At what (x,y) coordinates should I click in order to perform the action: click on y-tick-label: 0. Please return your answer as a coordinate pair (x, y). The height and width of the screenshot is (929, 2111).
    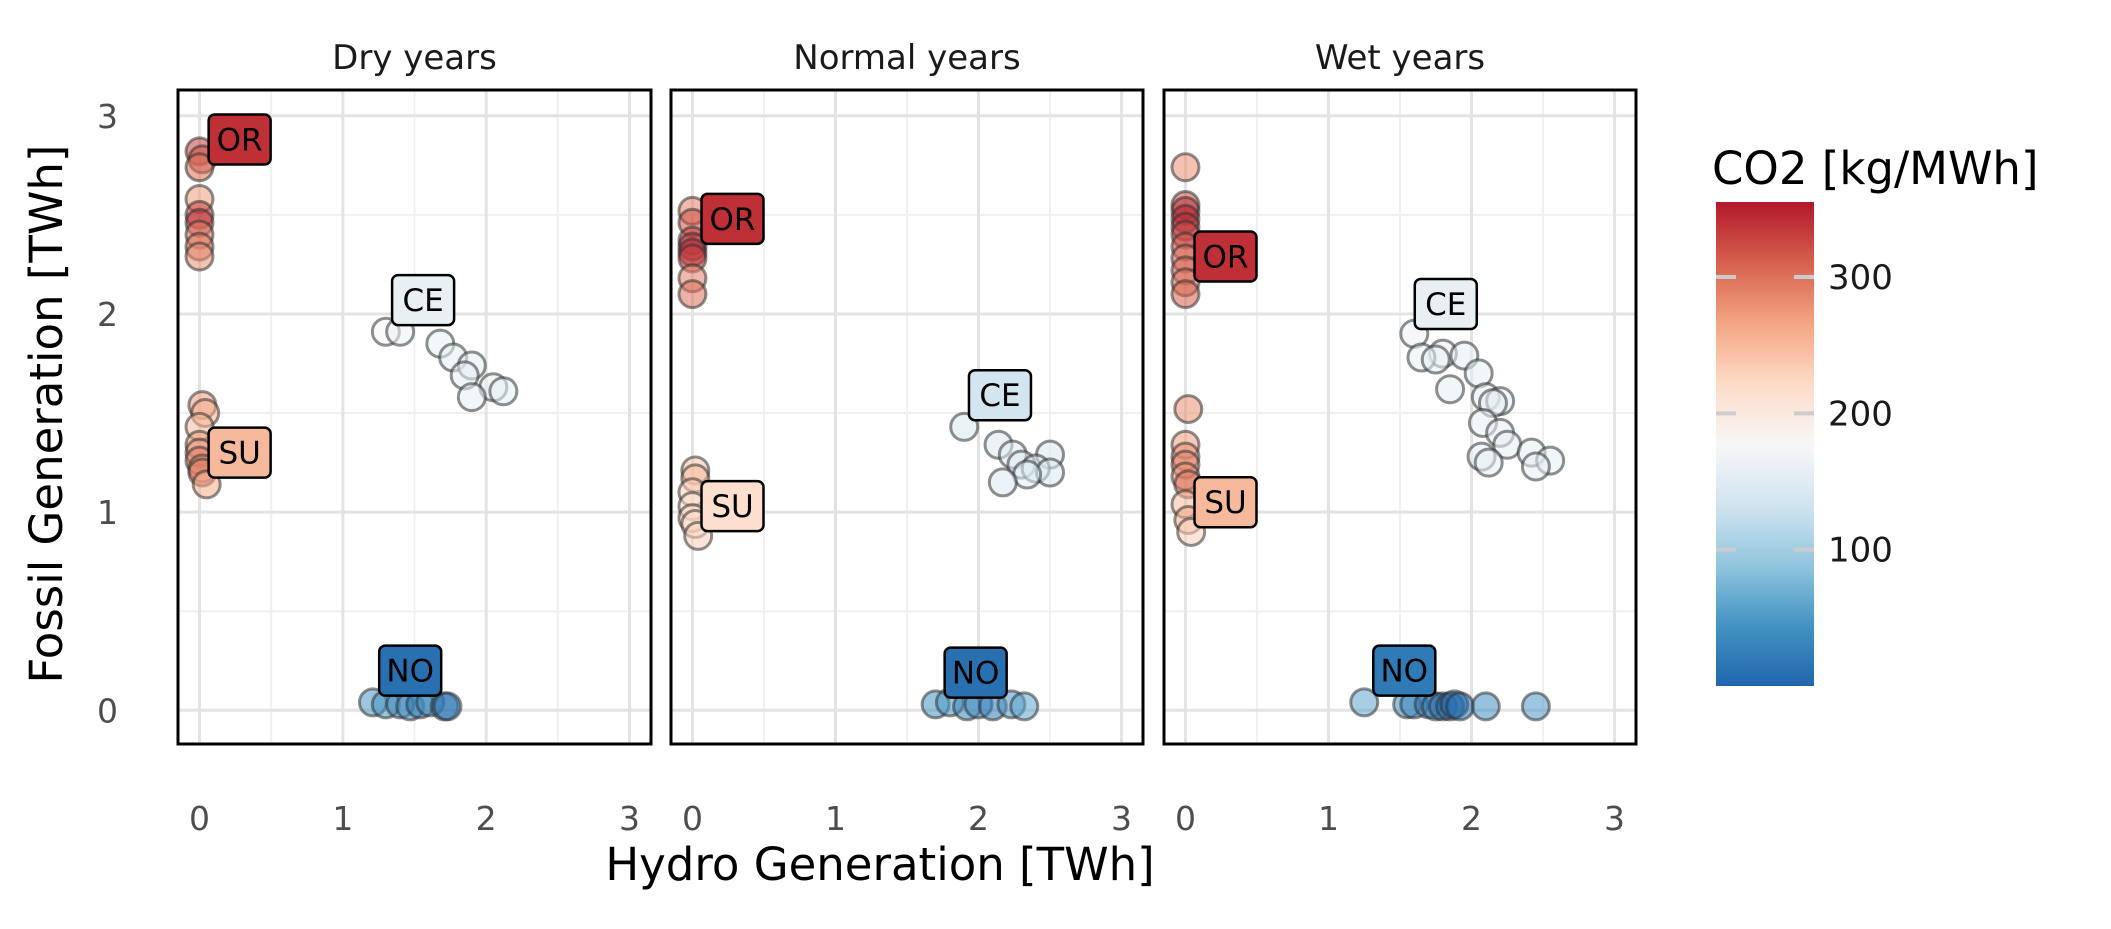
    Looking at the image, I should click on (107, 710).